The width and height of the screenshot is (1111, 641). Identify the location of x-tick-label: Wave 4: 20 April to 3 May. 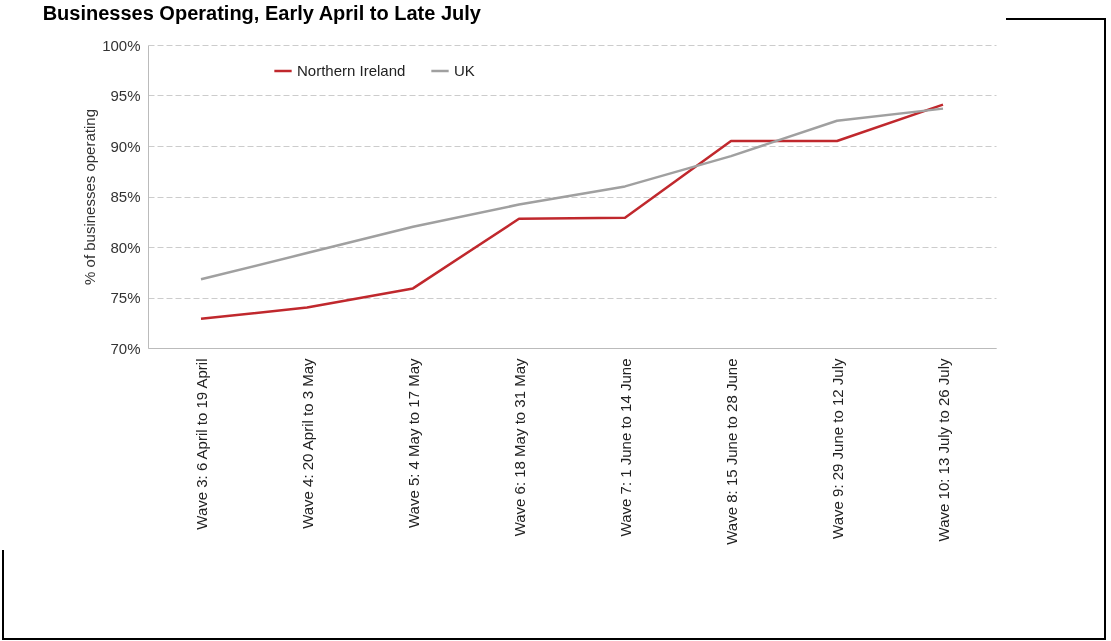
(307, 443).